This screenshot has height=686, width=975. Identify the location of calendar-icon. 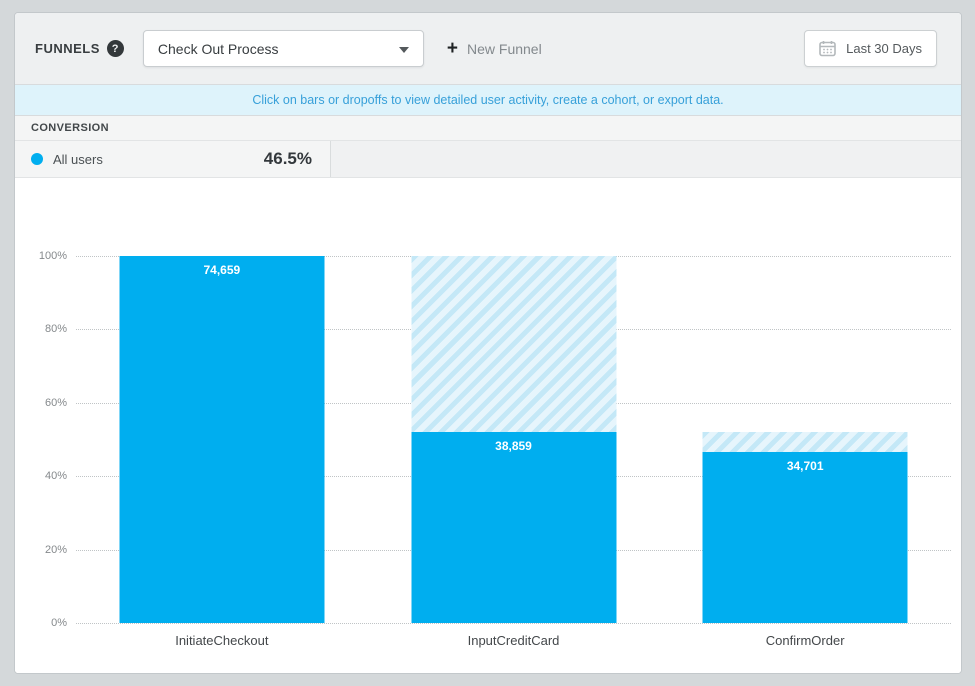
(827, 49).